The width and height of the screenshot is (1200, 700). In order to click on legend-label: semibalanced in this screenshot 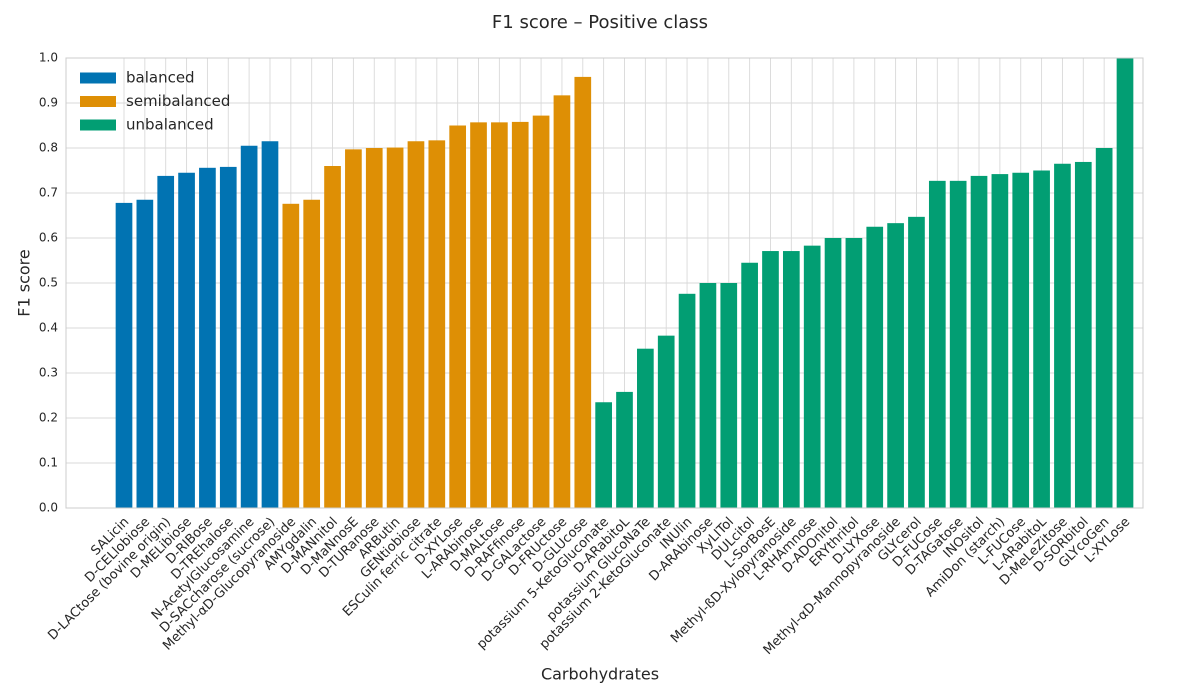, I will do `click(178, 101)`.